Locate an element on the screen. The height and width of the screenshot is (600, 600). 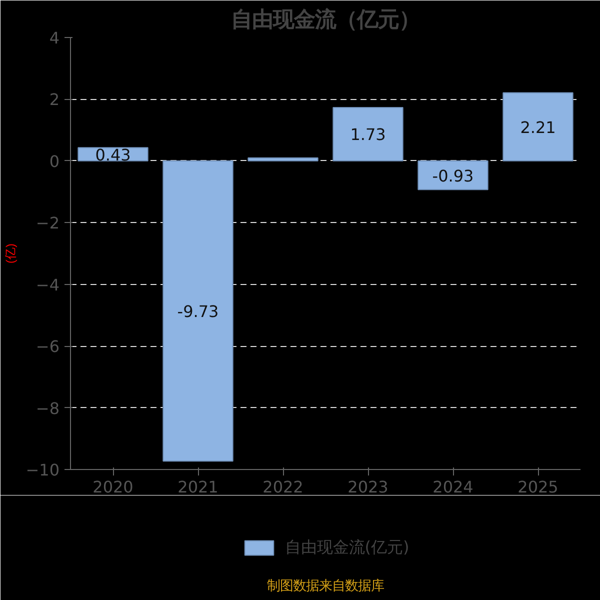
x-tick-label: 2020 is located at coordinates (113, 487).